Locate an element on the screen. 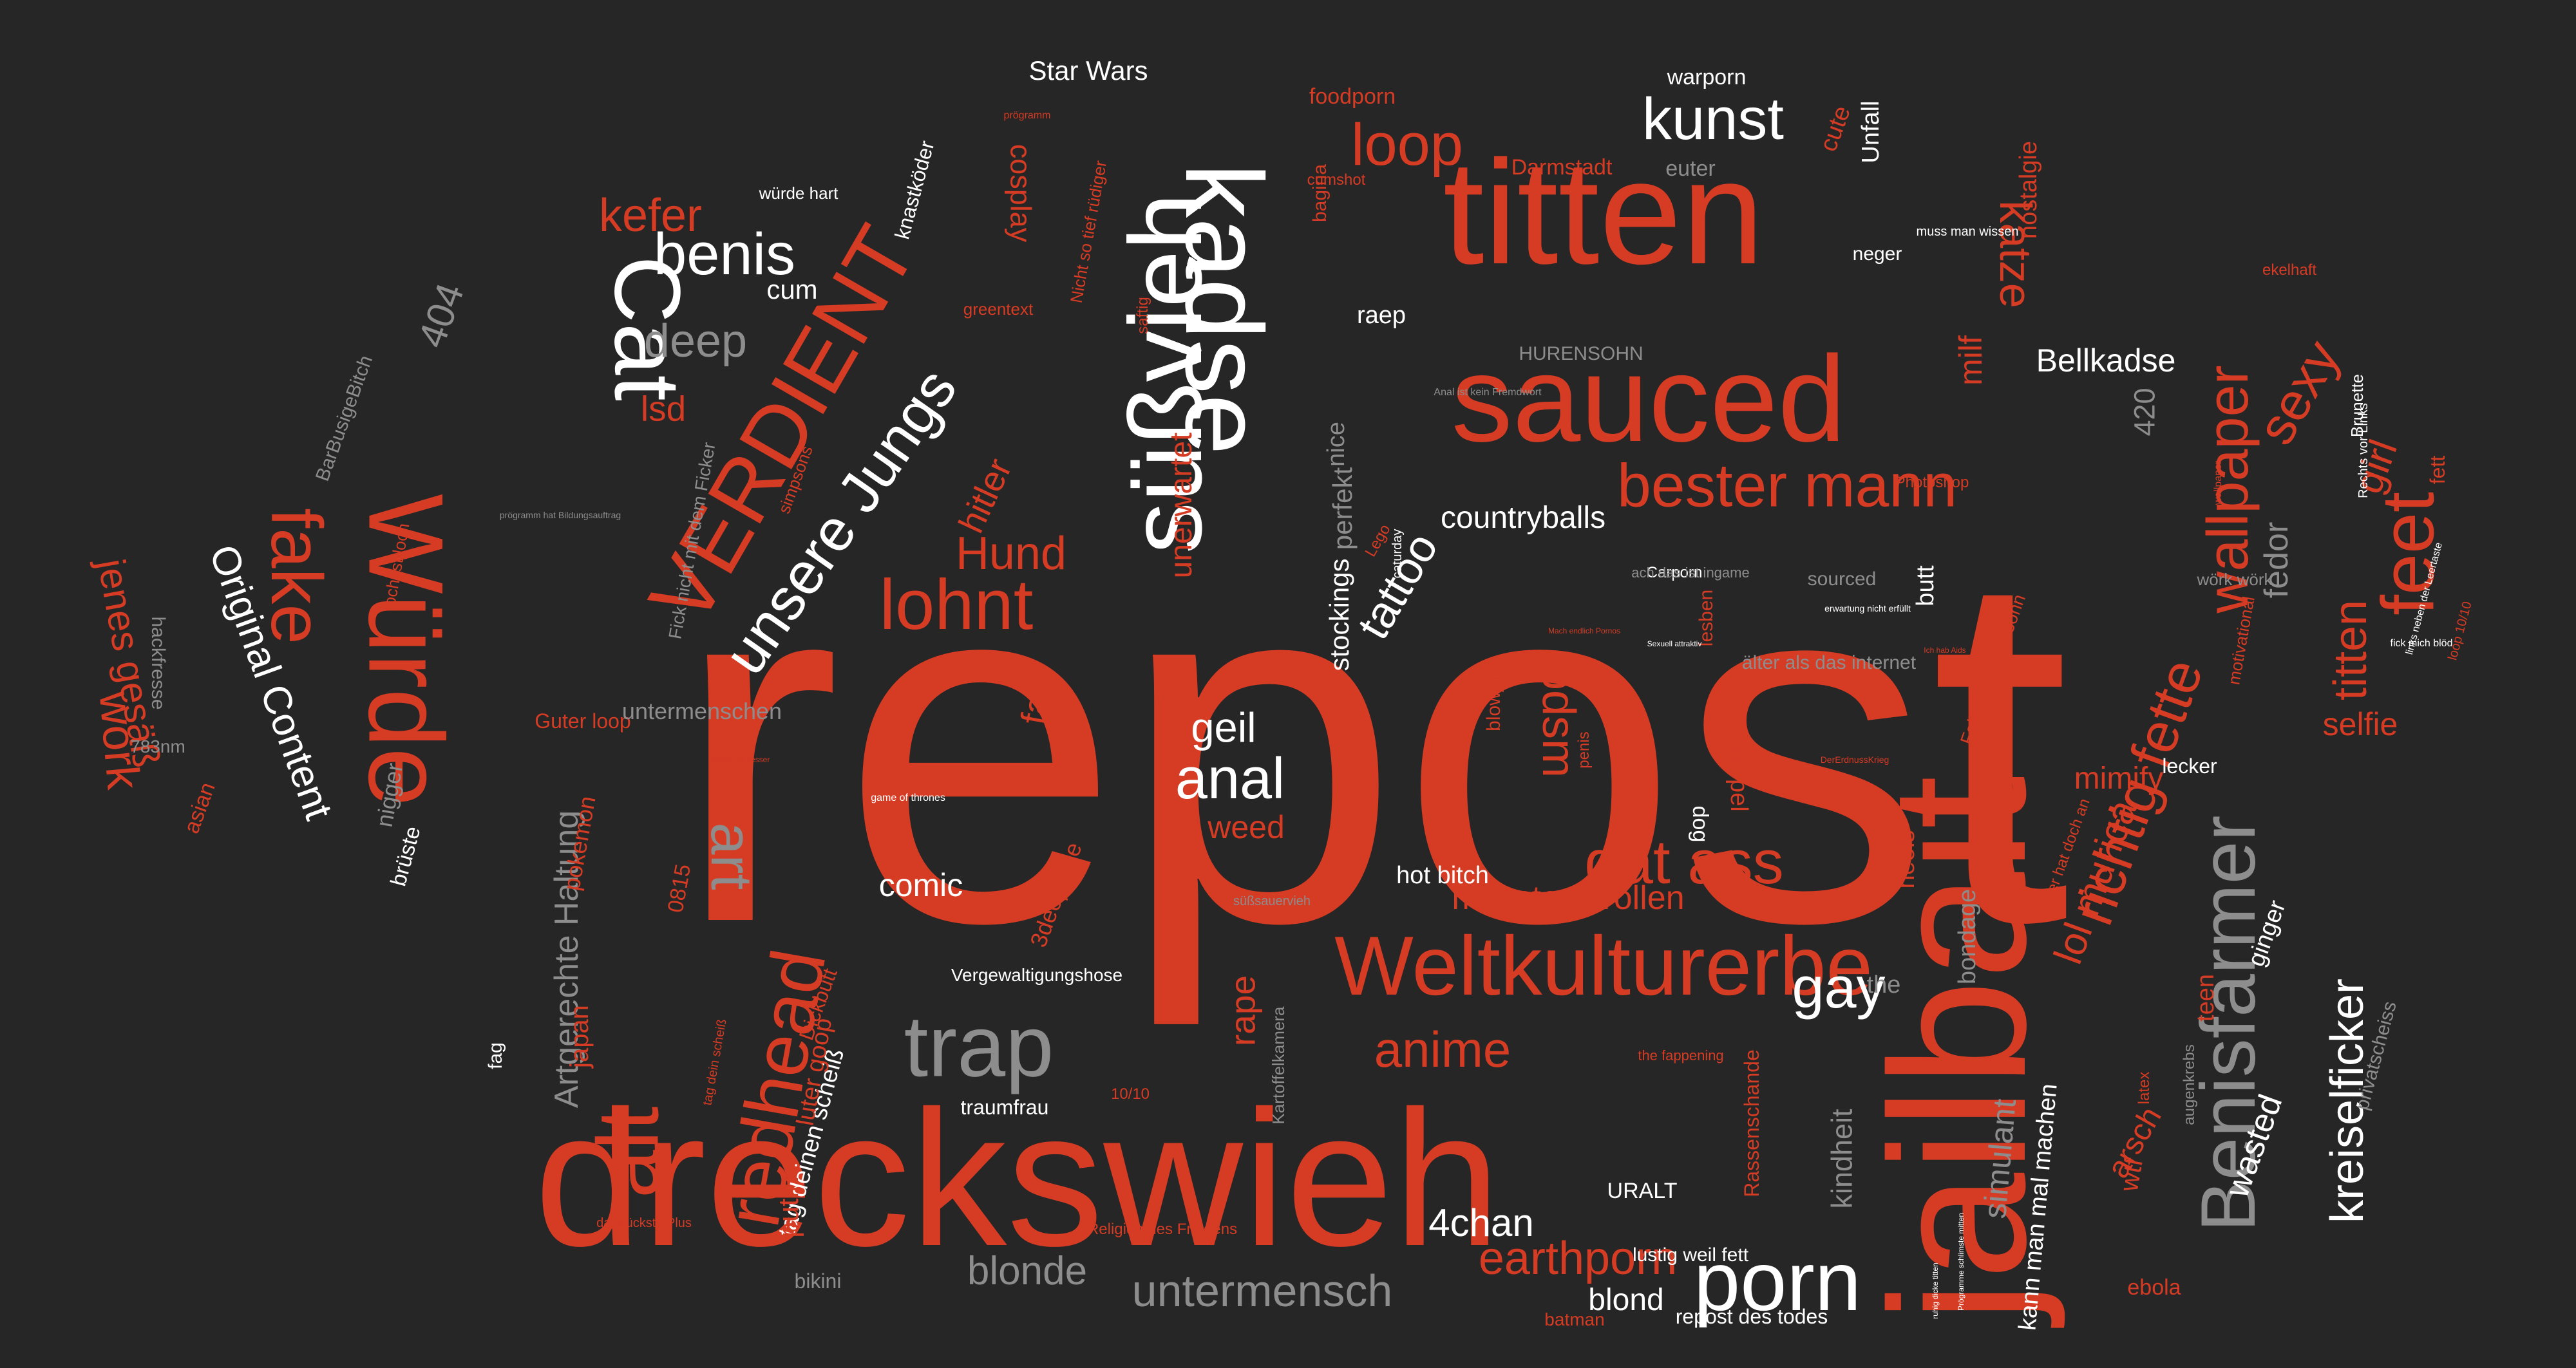  cloud-word-sourced: sourced is located at coordinates (1842, 579).